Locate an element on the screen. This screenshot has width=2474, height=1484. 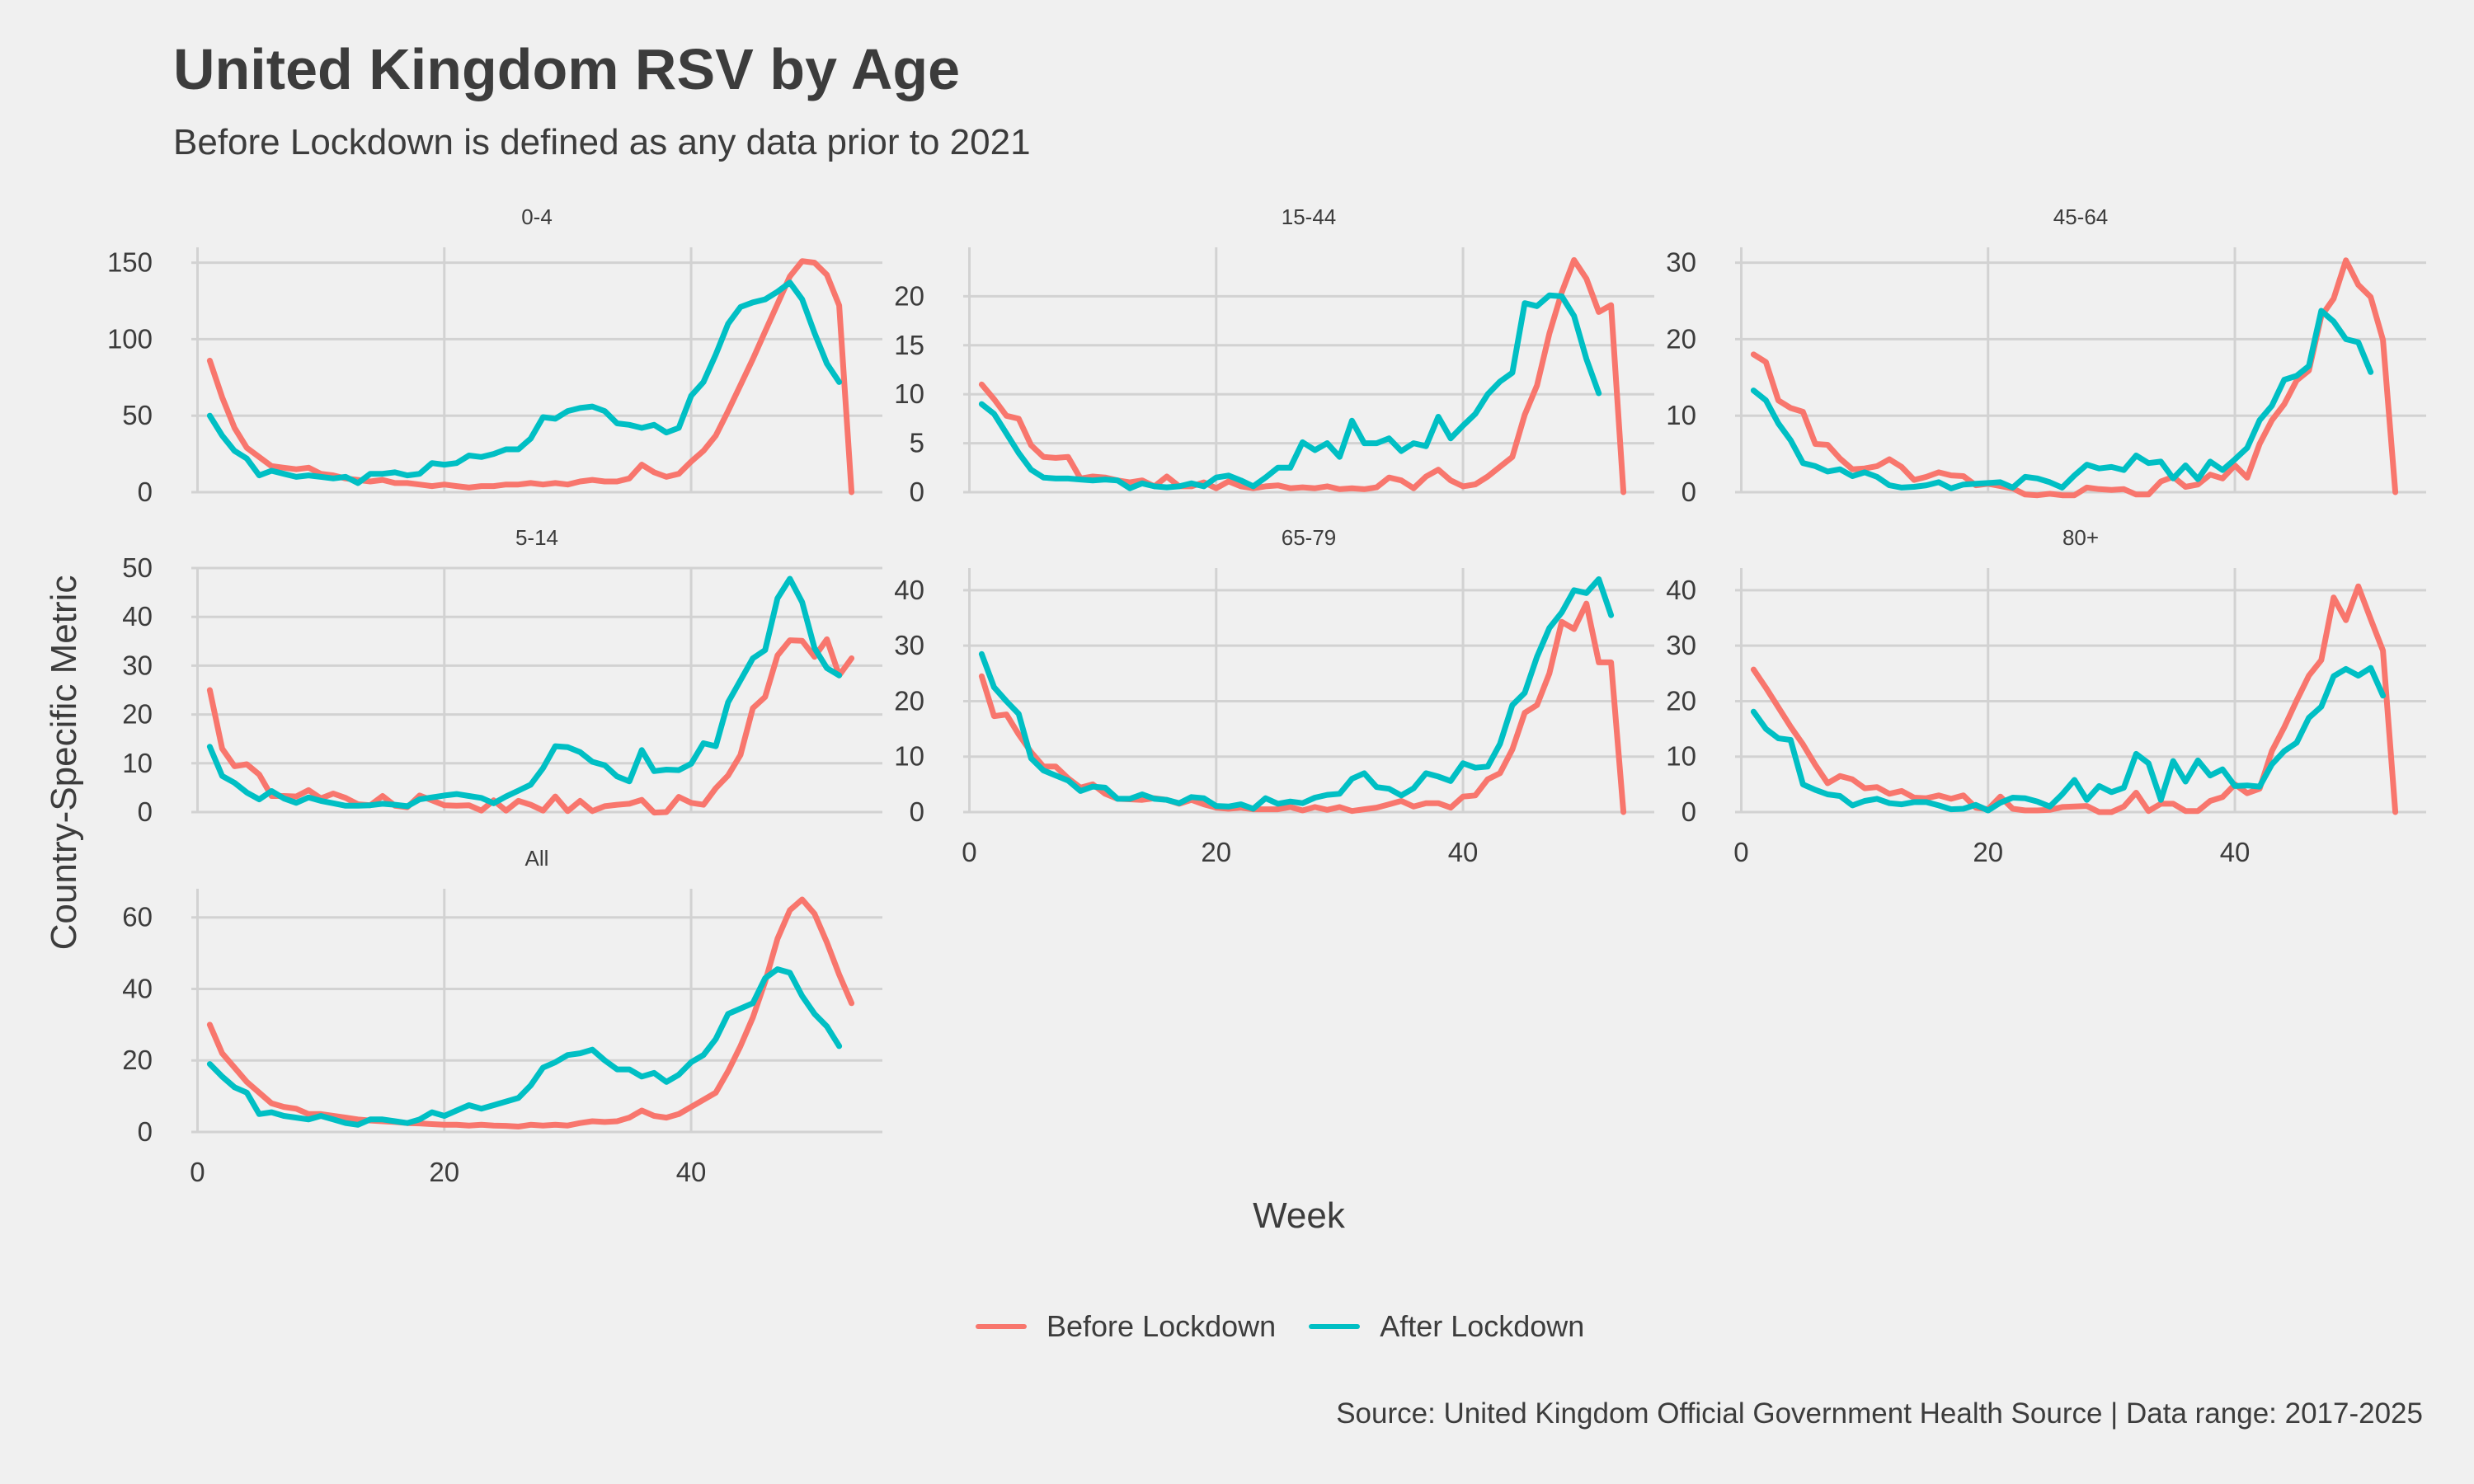
series-line-after-lockdown-all is located at coordinates (524, 1047).